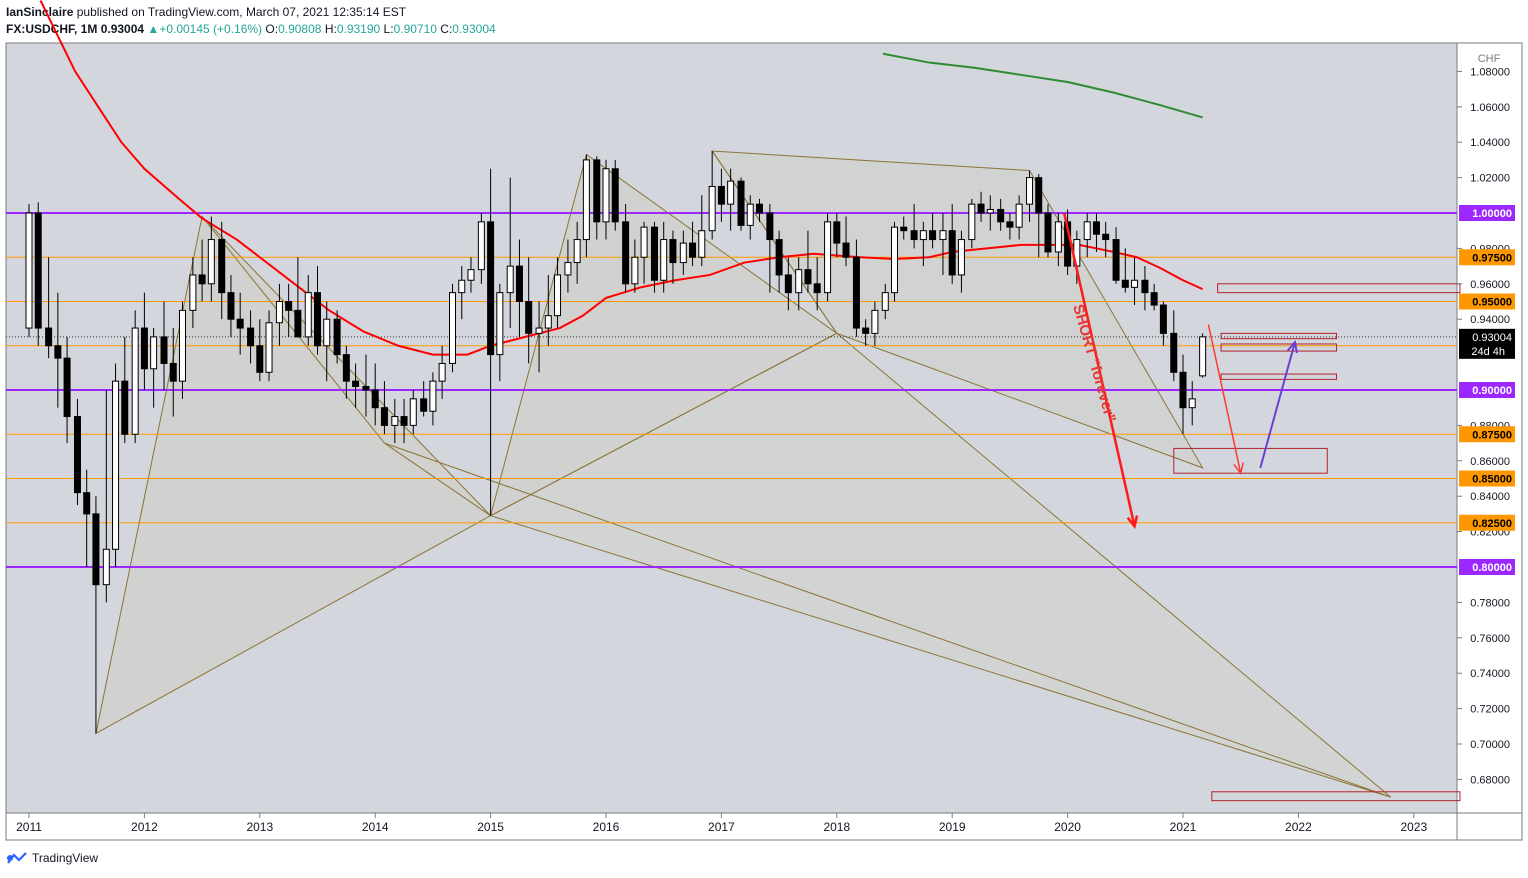  I want to click on symbol-label: FX:USDCHF, 1M, so click(52, 29).